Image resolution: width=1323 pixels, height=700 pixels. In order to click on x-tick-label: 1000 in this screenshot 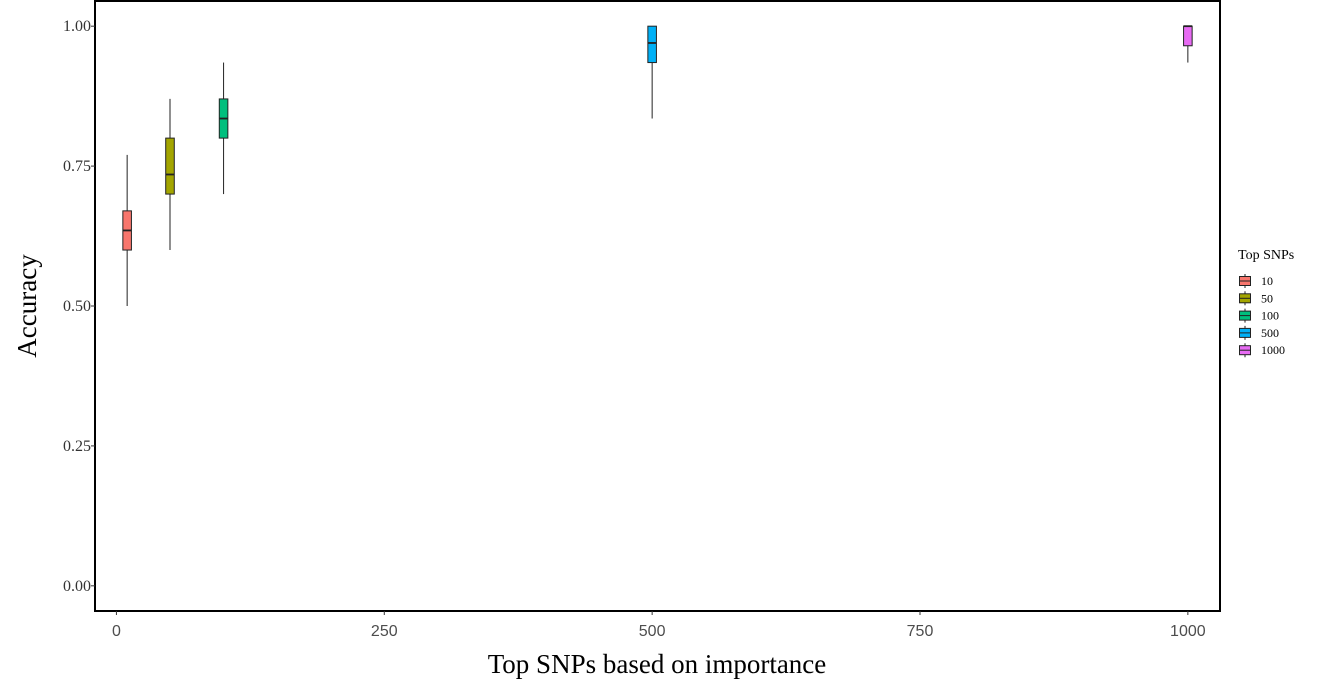, I will do `click(1188, 631)`.